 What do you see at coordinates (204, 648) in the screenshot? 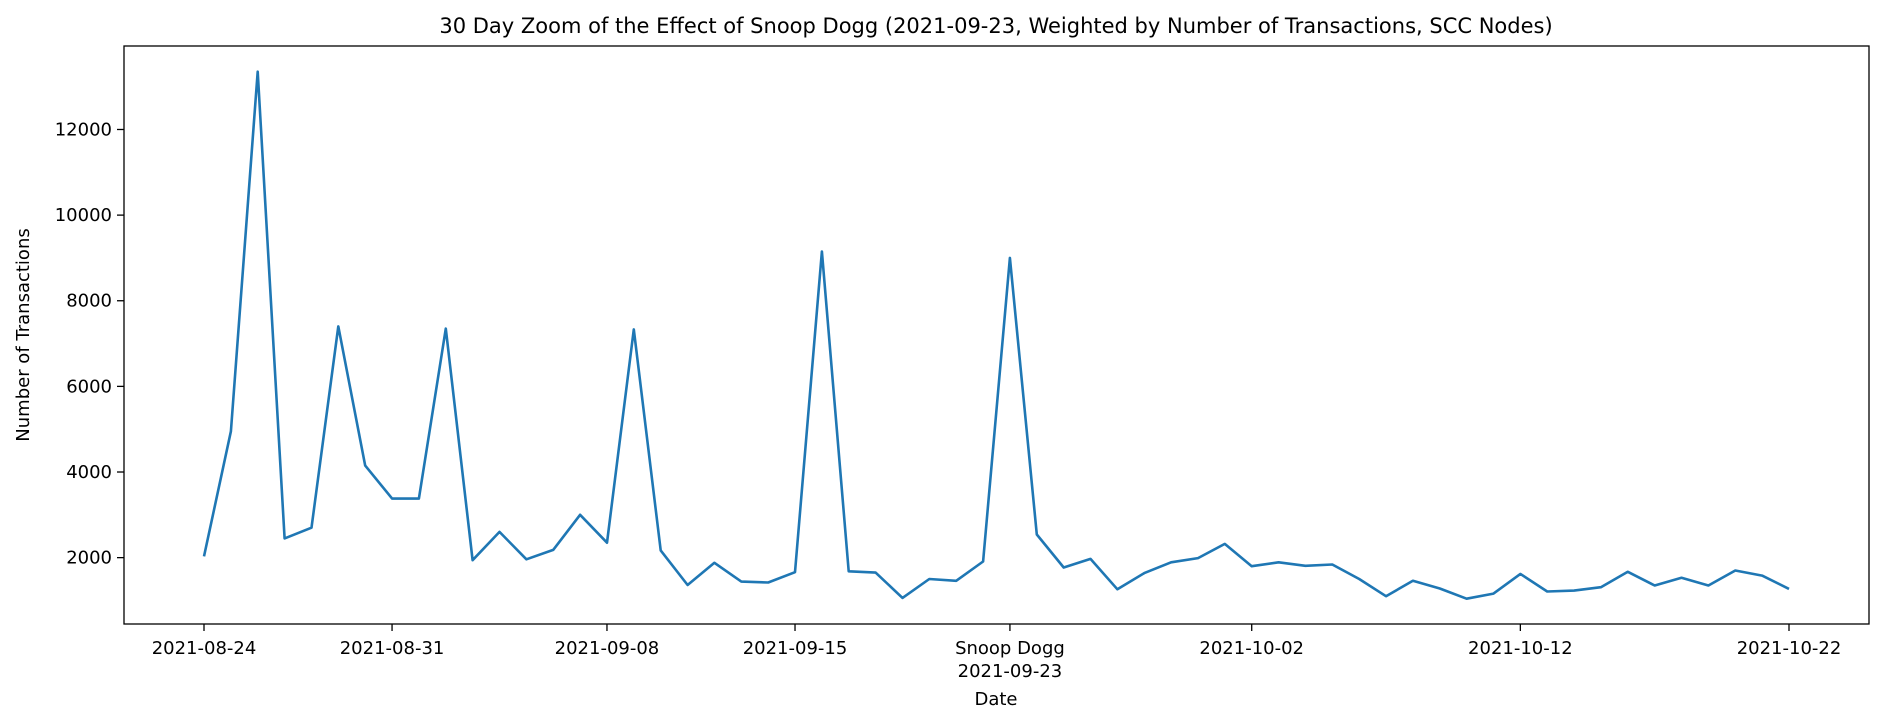
I see `x-tick-label: 2021-08-24` at bounding box center [204, 648].